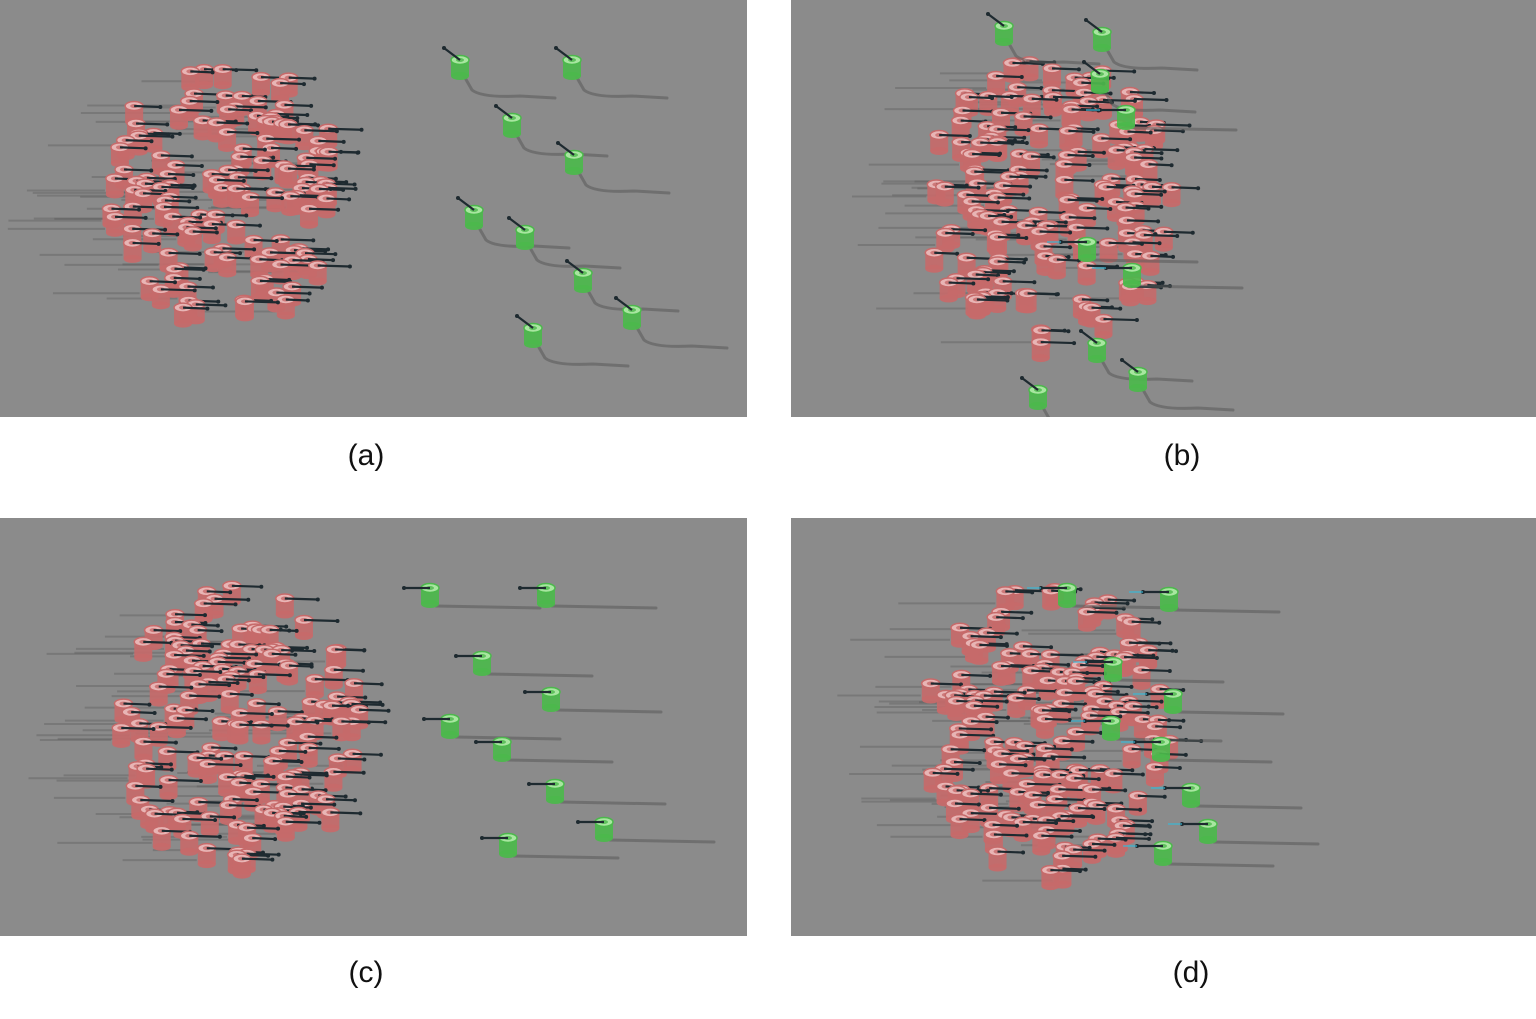  Describe the element at coordinates (368, 207) in the screenshot. I see `scene-a` at that location.